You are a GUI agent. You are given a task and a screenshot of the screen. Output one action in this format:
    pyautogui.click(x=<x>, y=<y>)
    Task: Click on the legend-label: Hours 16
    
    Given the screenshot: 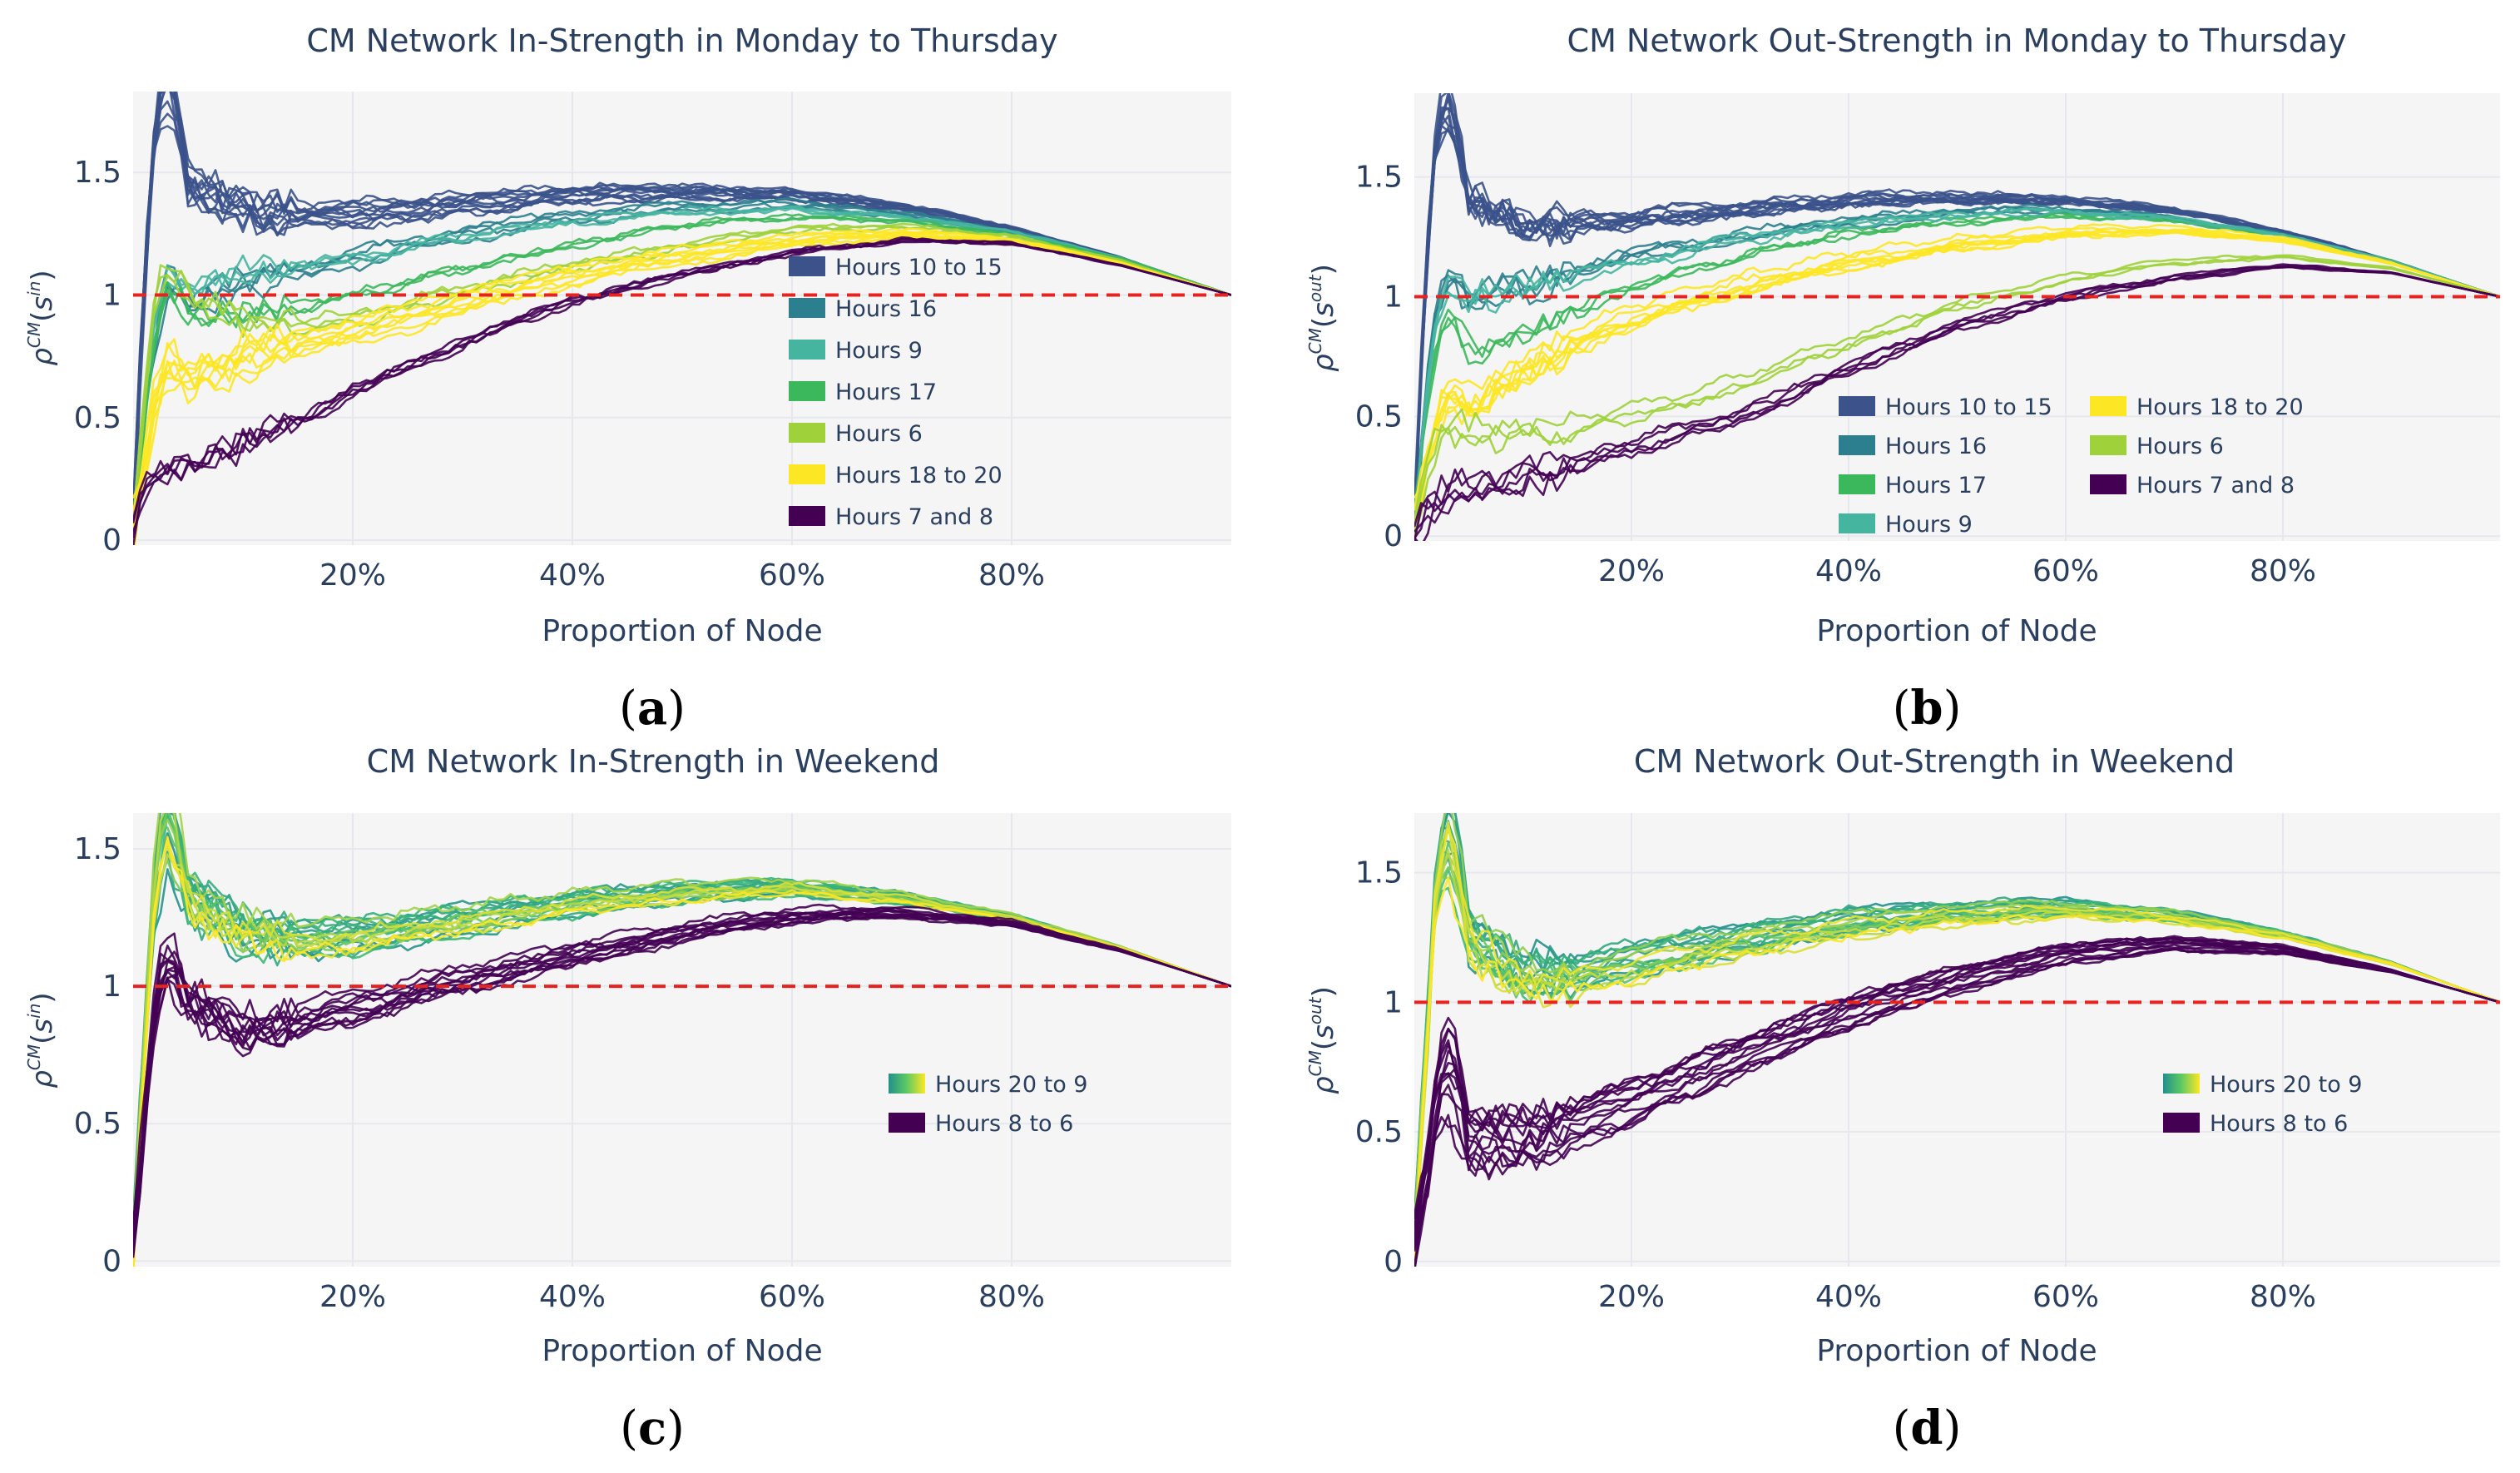 What is the action you would take?
    pyautogui.click(x=886, y=309)
    